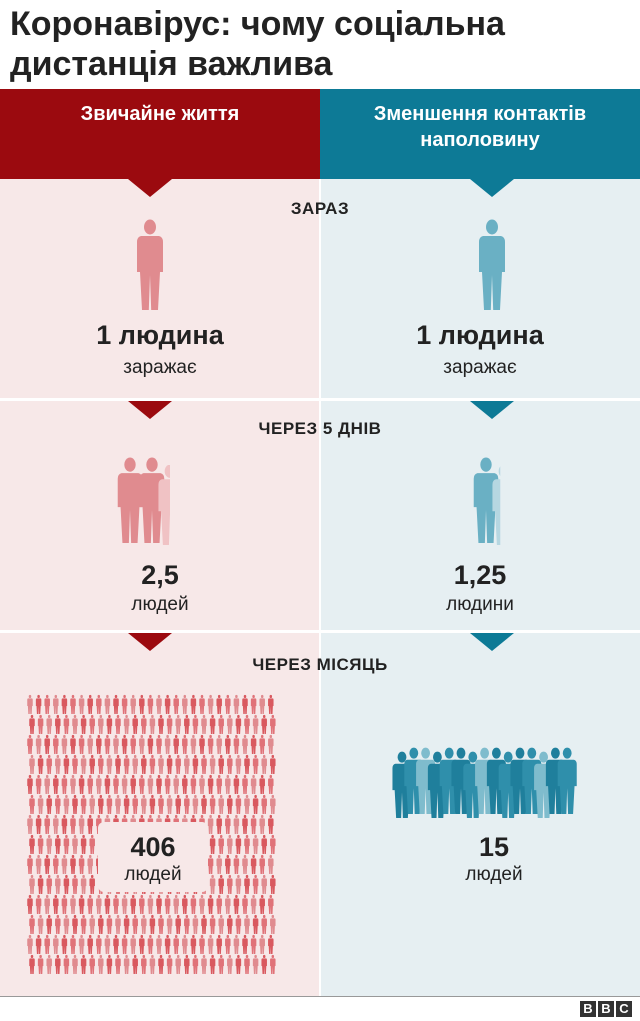 The width and height of the screenshot is (640, 1021). What do you see at coordinates (606, 1009) in the screenshot?
I see `bbc-logo: B B C` at bounding box center [606, 1009].